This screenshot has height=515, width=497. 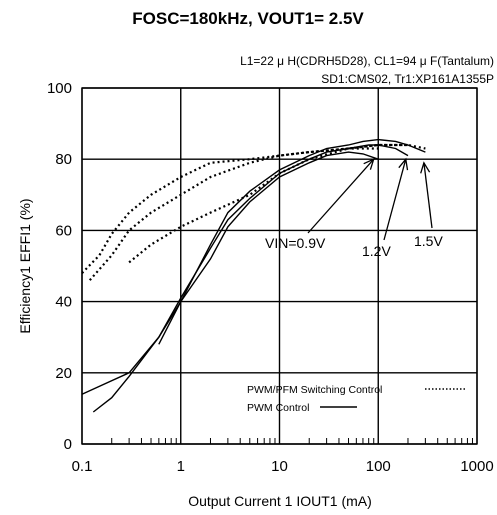 What do you see at coordinates (378, 466) in the screenshot?
I see `x-tick-label: 100` at bounding box center [378, 466].